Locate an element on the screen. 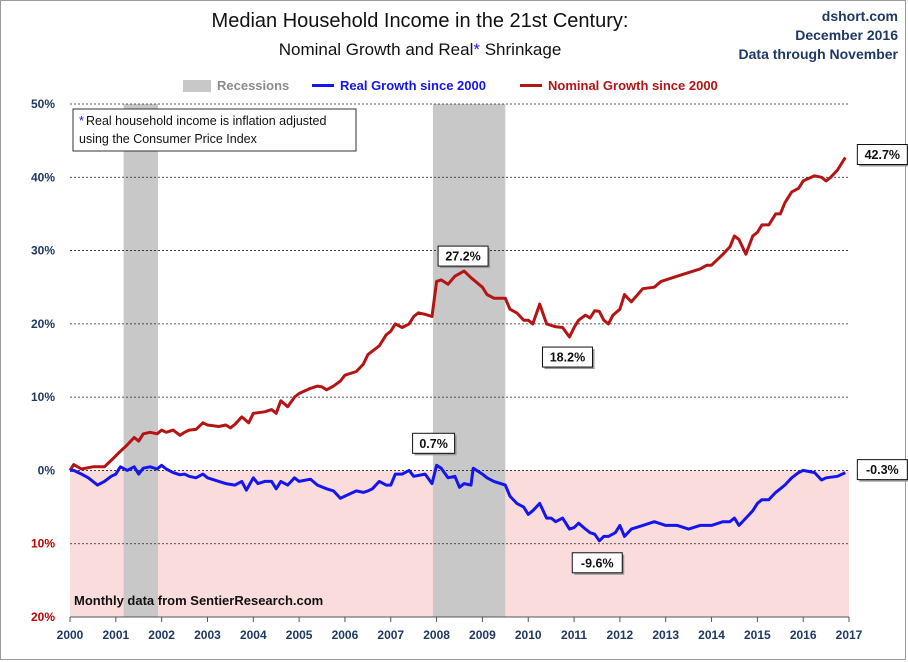  x-tick-label: 2005 is located at coordinates (299, 635).